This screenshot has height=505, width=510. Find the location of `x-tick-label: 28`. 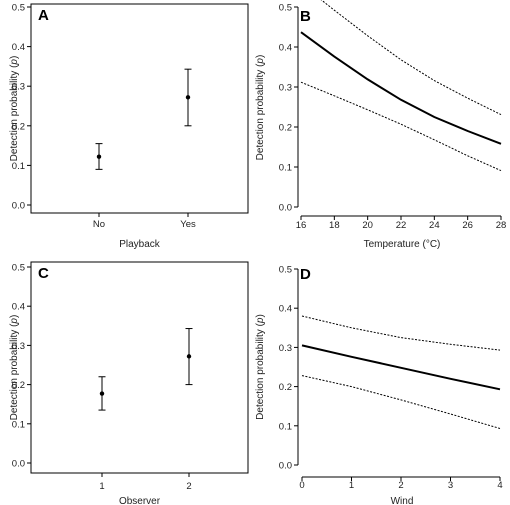

x-tick-label: 28 is located at coordinates (501, 225).